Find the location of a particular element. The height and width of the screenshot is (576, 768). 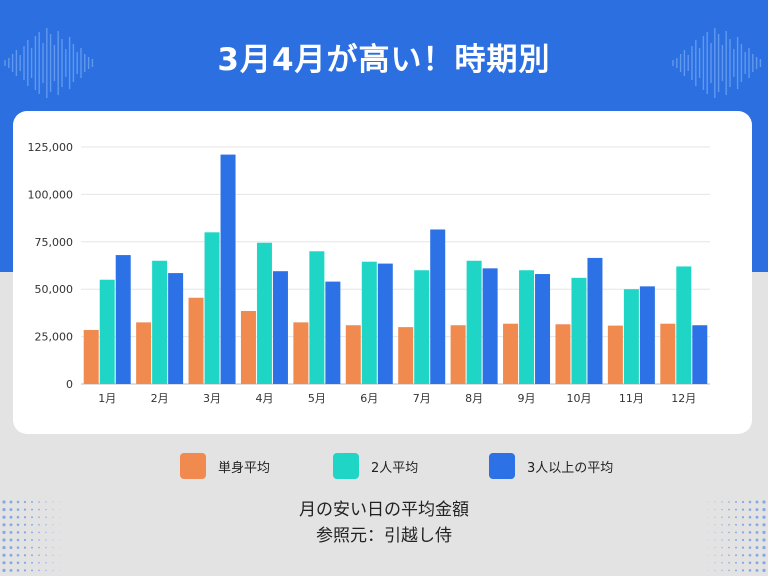

x-tick-label: 6月 is located at coordinates (369, 398).